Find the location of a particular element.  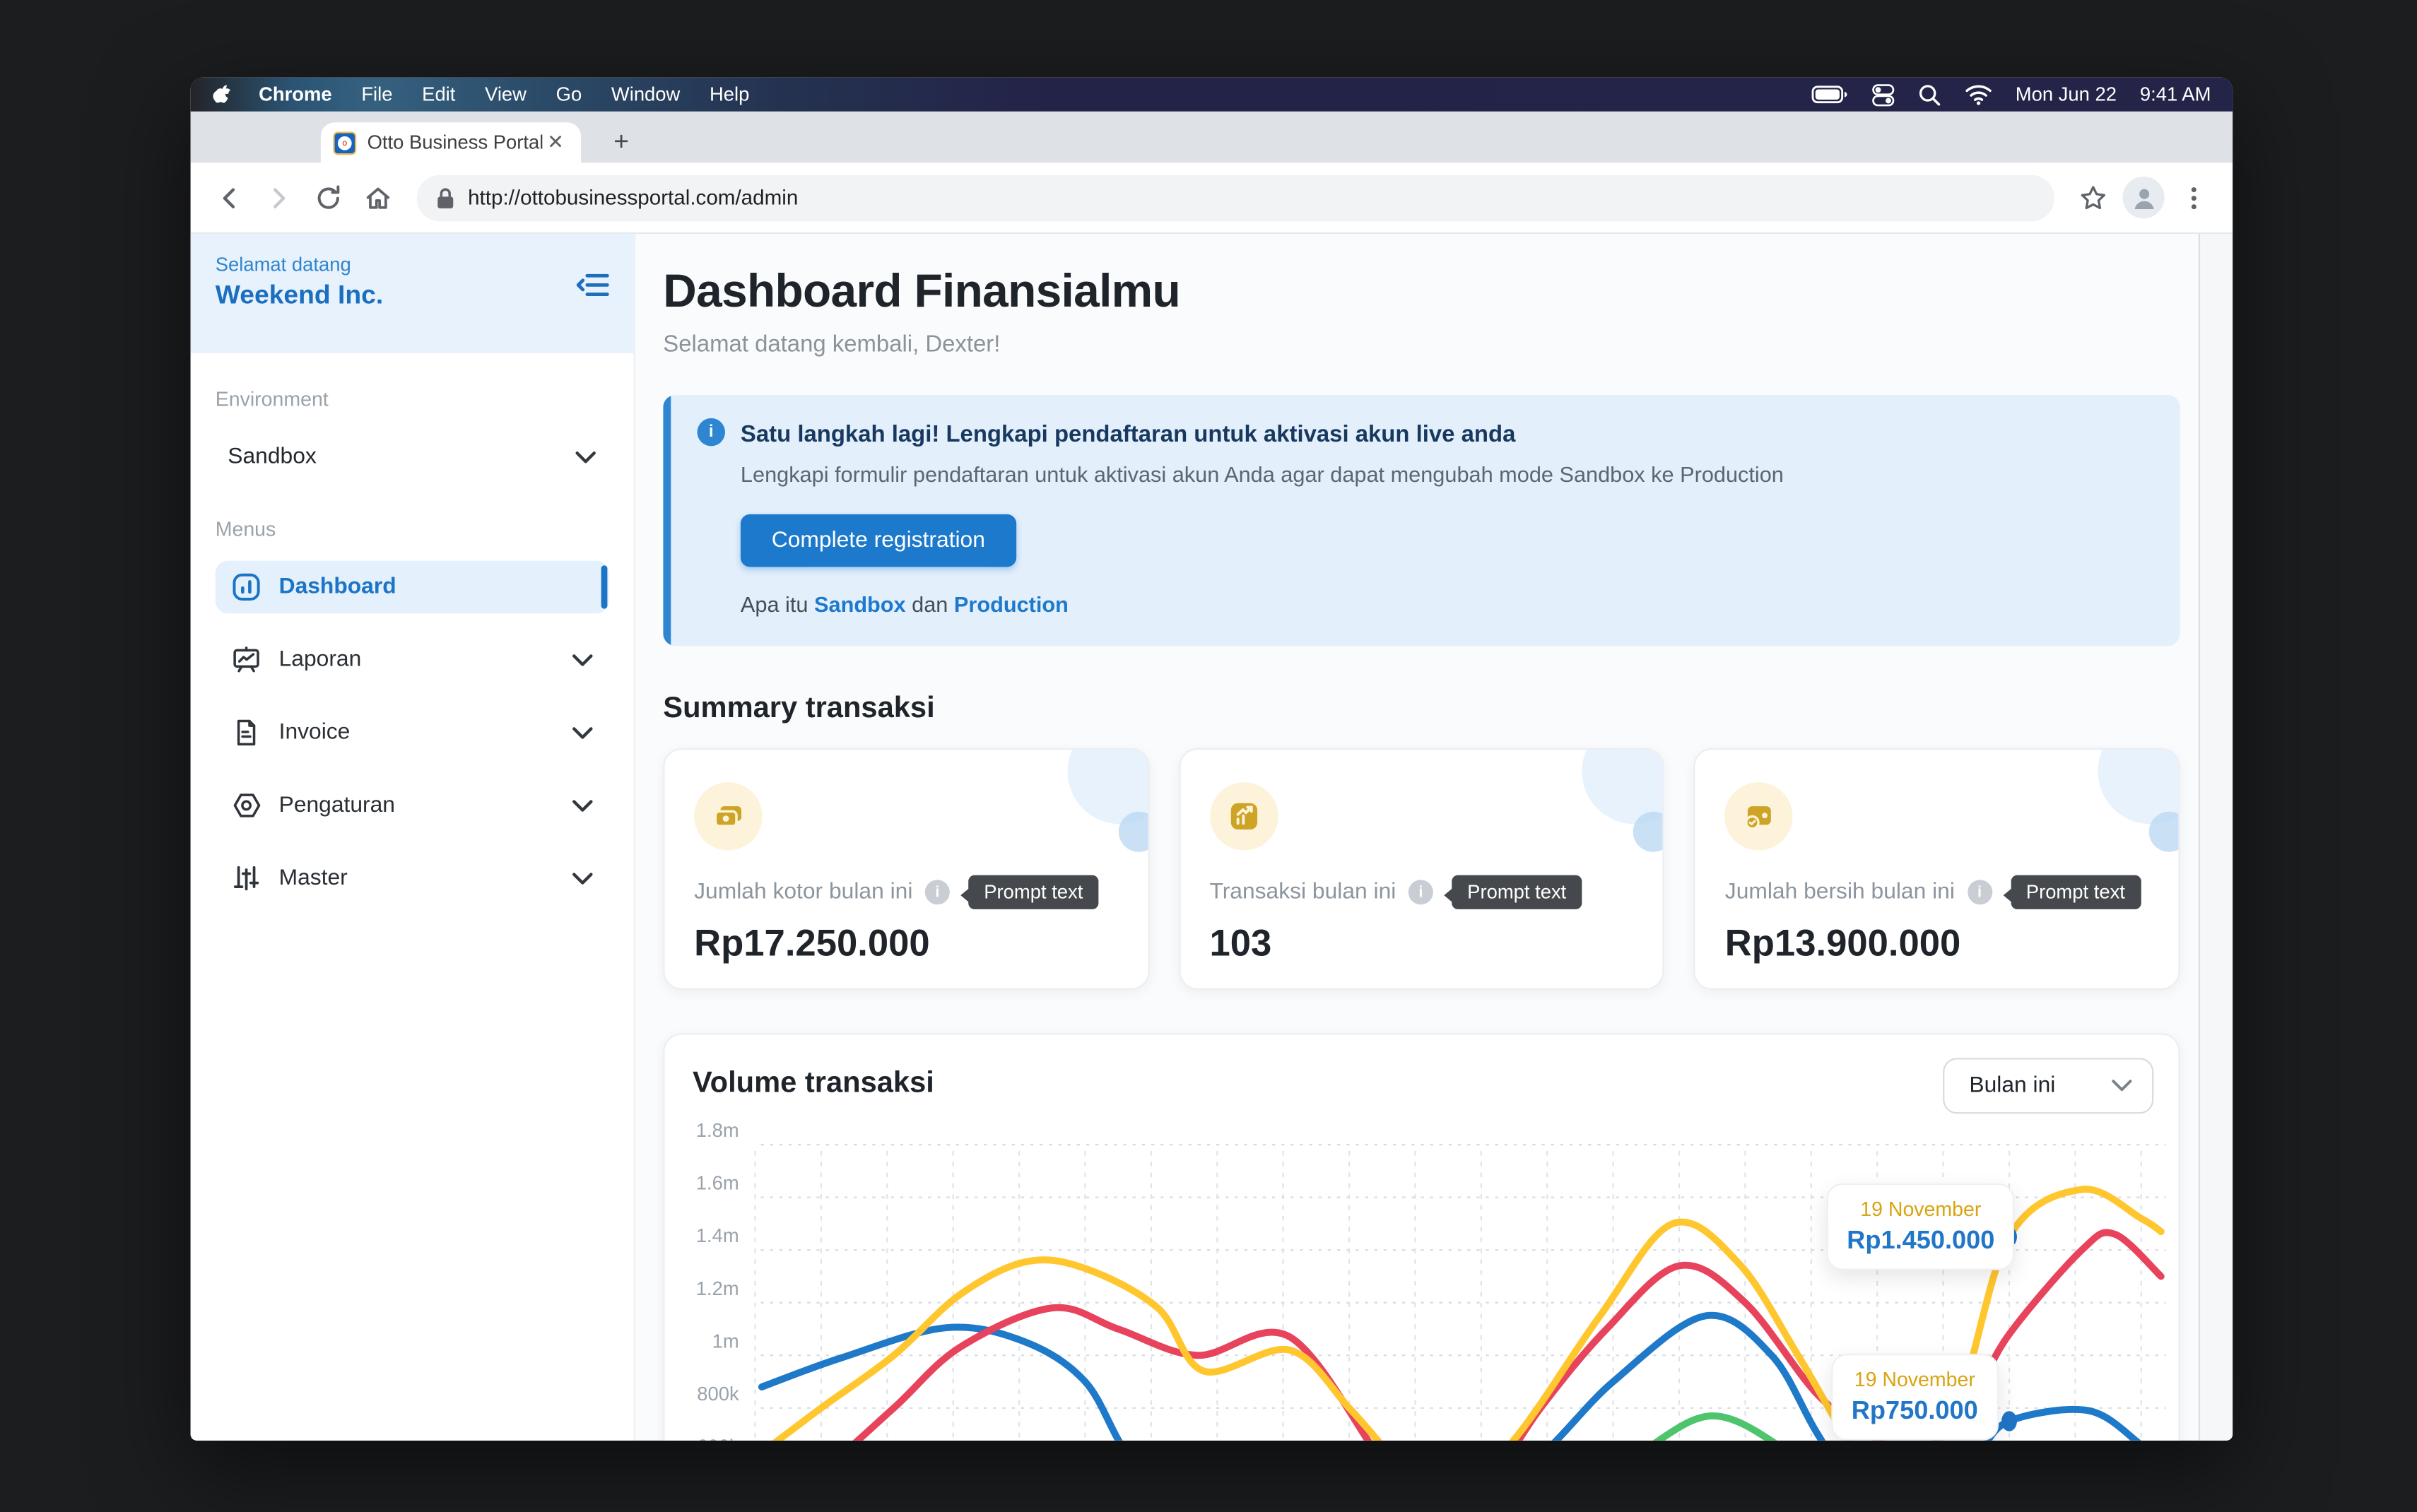

summary-card-transactions: Transaksi bulan ini i Prompt text 103 is located at coordinates (1421, 869).